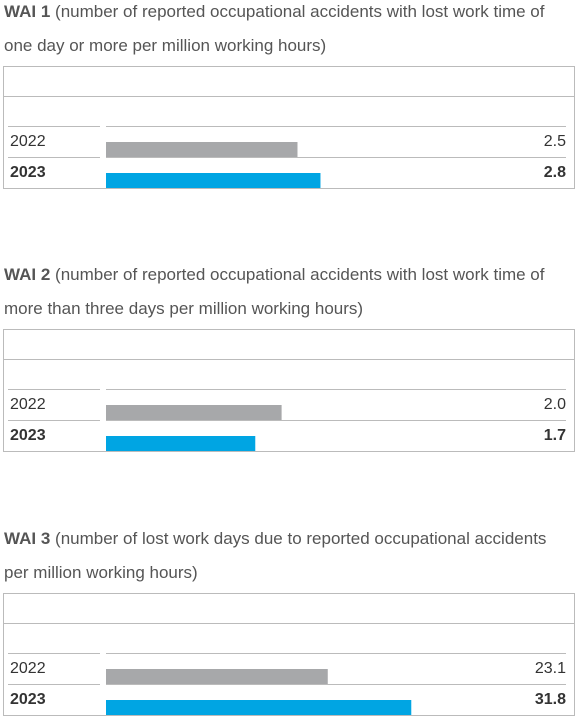 Image resolution: width=578 pixels, height=721 pixels. What do you see at coordinates (555, 172) in the screenshot?
I see `value-label: 2.8` at bounding box center [555, 172].